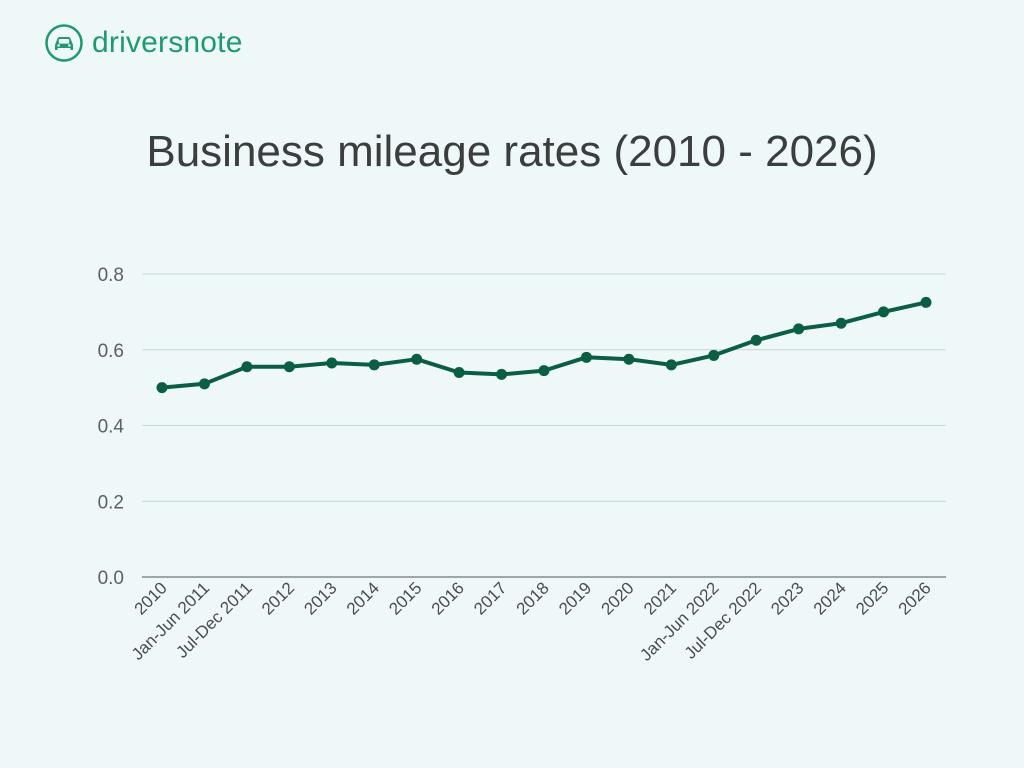 The width and height of the screenshot is (1024, 768). What do you see at coordinates (490, 598) in the screenshot?
I see `x-tick-label: 2017` at bounding box center [490, 598].